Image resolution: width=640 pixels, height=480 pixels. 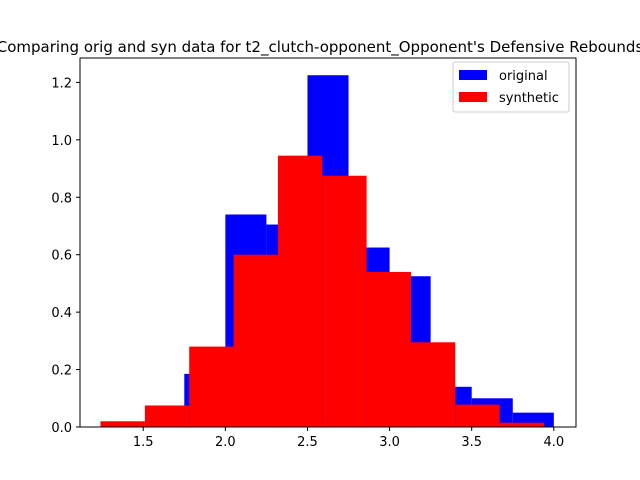 I want to click on x-tick-label: 1.5, so click(x=143, y=442).